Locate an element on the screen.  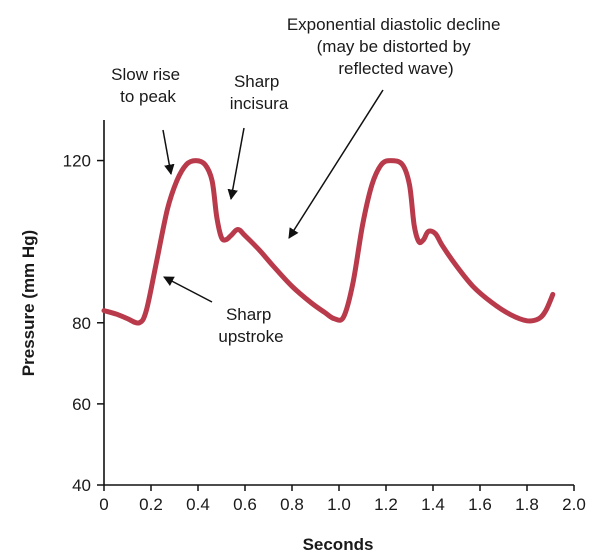
x-tick-label: 0.6 is located at coordinates (245, 504).